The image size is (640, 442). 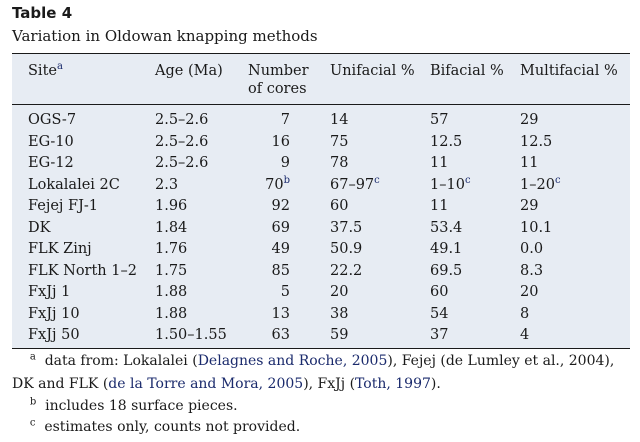 What do you see at coordinates (285, 163) in the screenshot?
I see `cell-cores-value: 9` at bounding box center [285, 163].